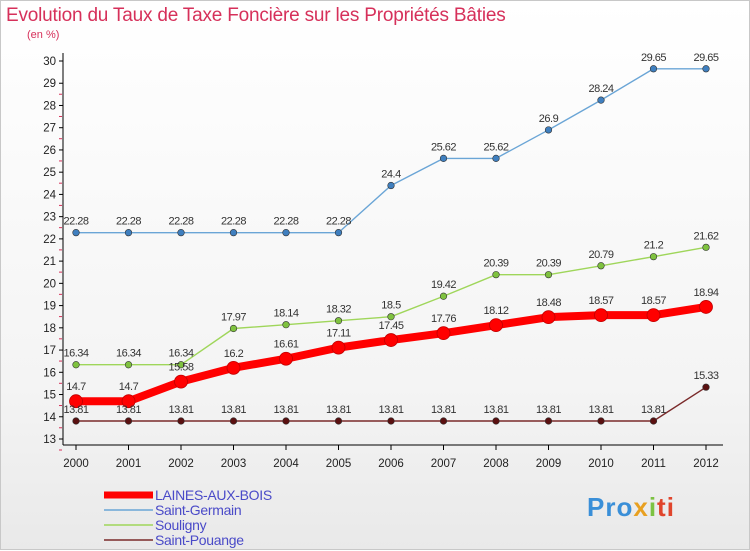 This screenshot has height=551, width=750. What do you see at coordinates (53, 253) in the screenshot?
I see `y-tick-labels: 13 14 15 16 17 18 19 20 21 22 23 24 25 26 27 28 29 30` at bounding box center [53, 253].